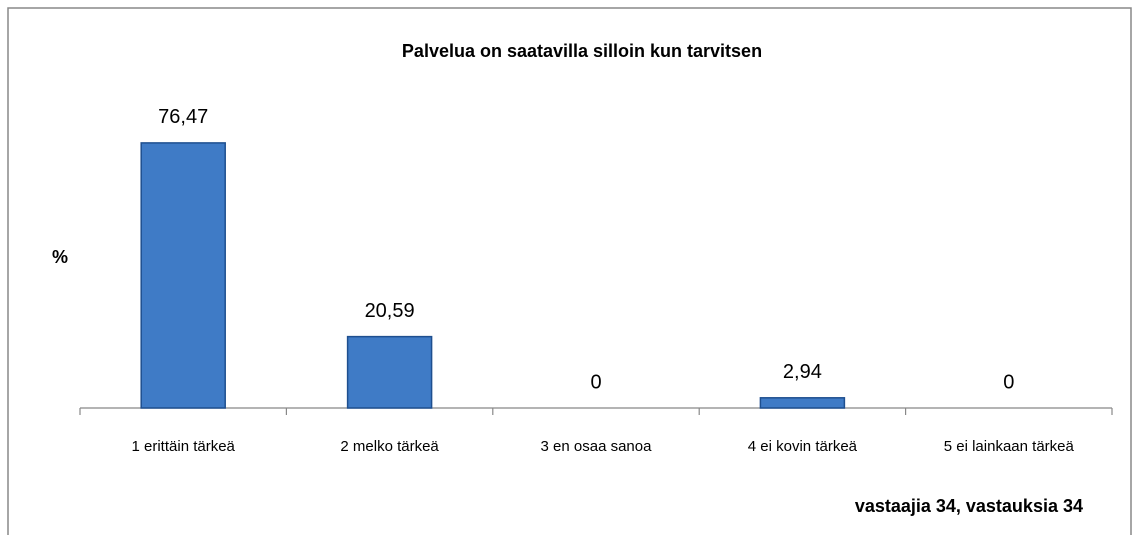  What do you see at coordinates (389, 446) in the screenshot?
I see `x-tick-label: 2 melko tärkeä` at bounding box center [389, 446].